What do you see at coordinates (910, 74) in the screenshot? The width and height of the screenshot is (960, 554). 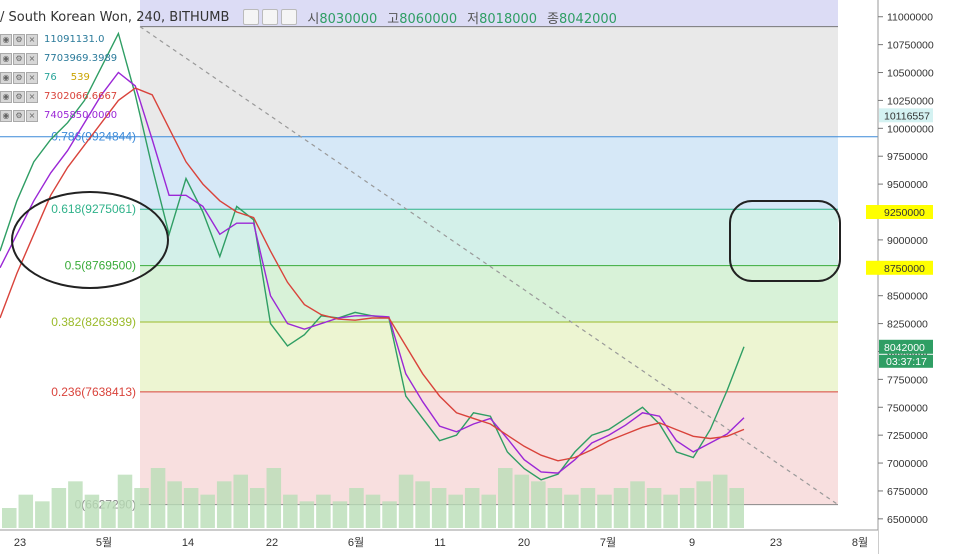 I see `y-tick-label: 10500000` at bounding box center [910, 74].